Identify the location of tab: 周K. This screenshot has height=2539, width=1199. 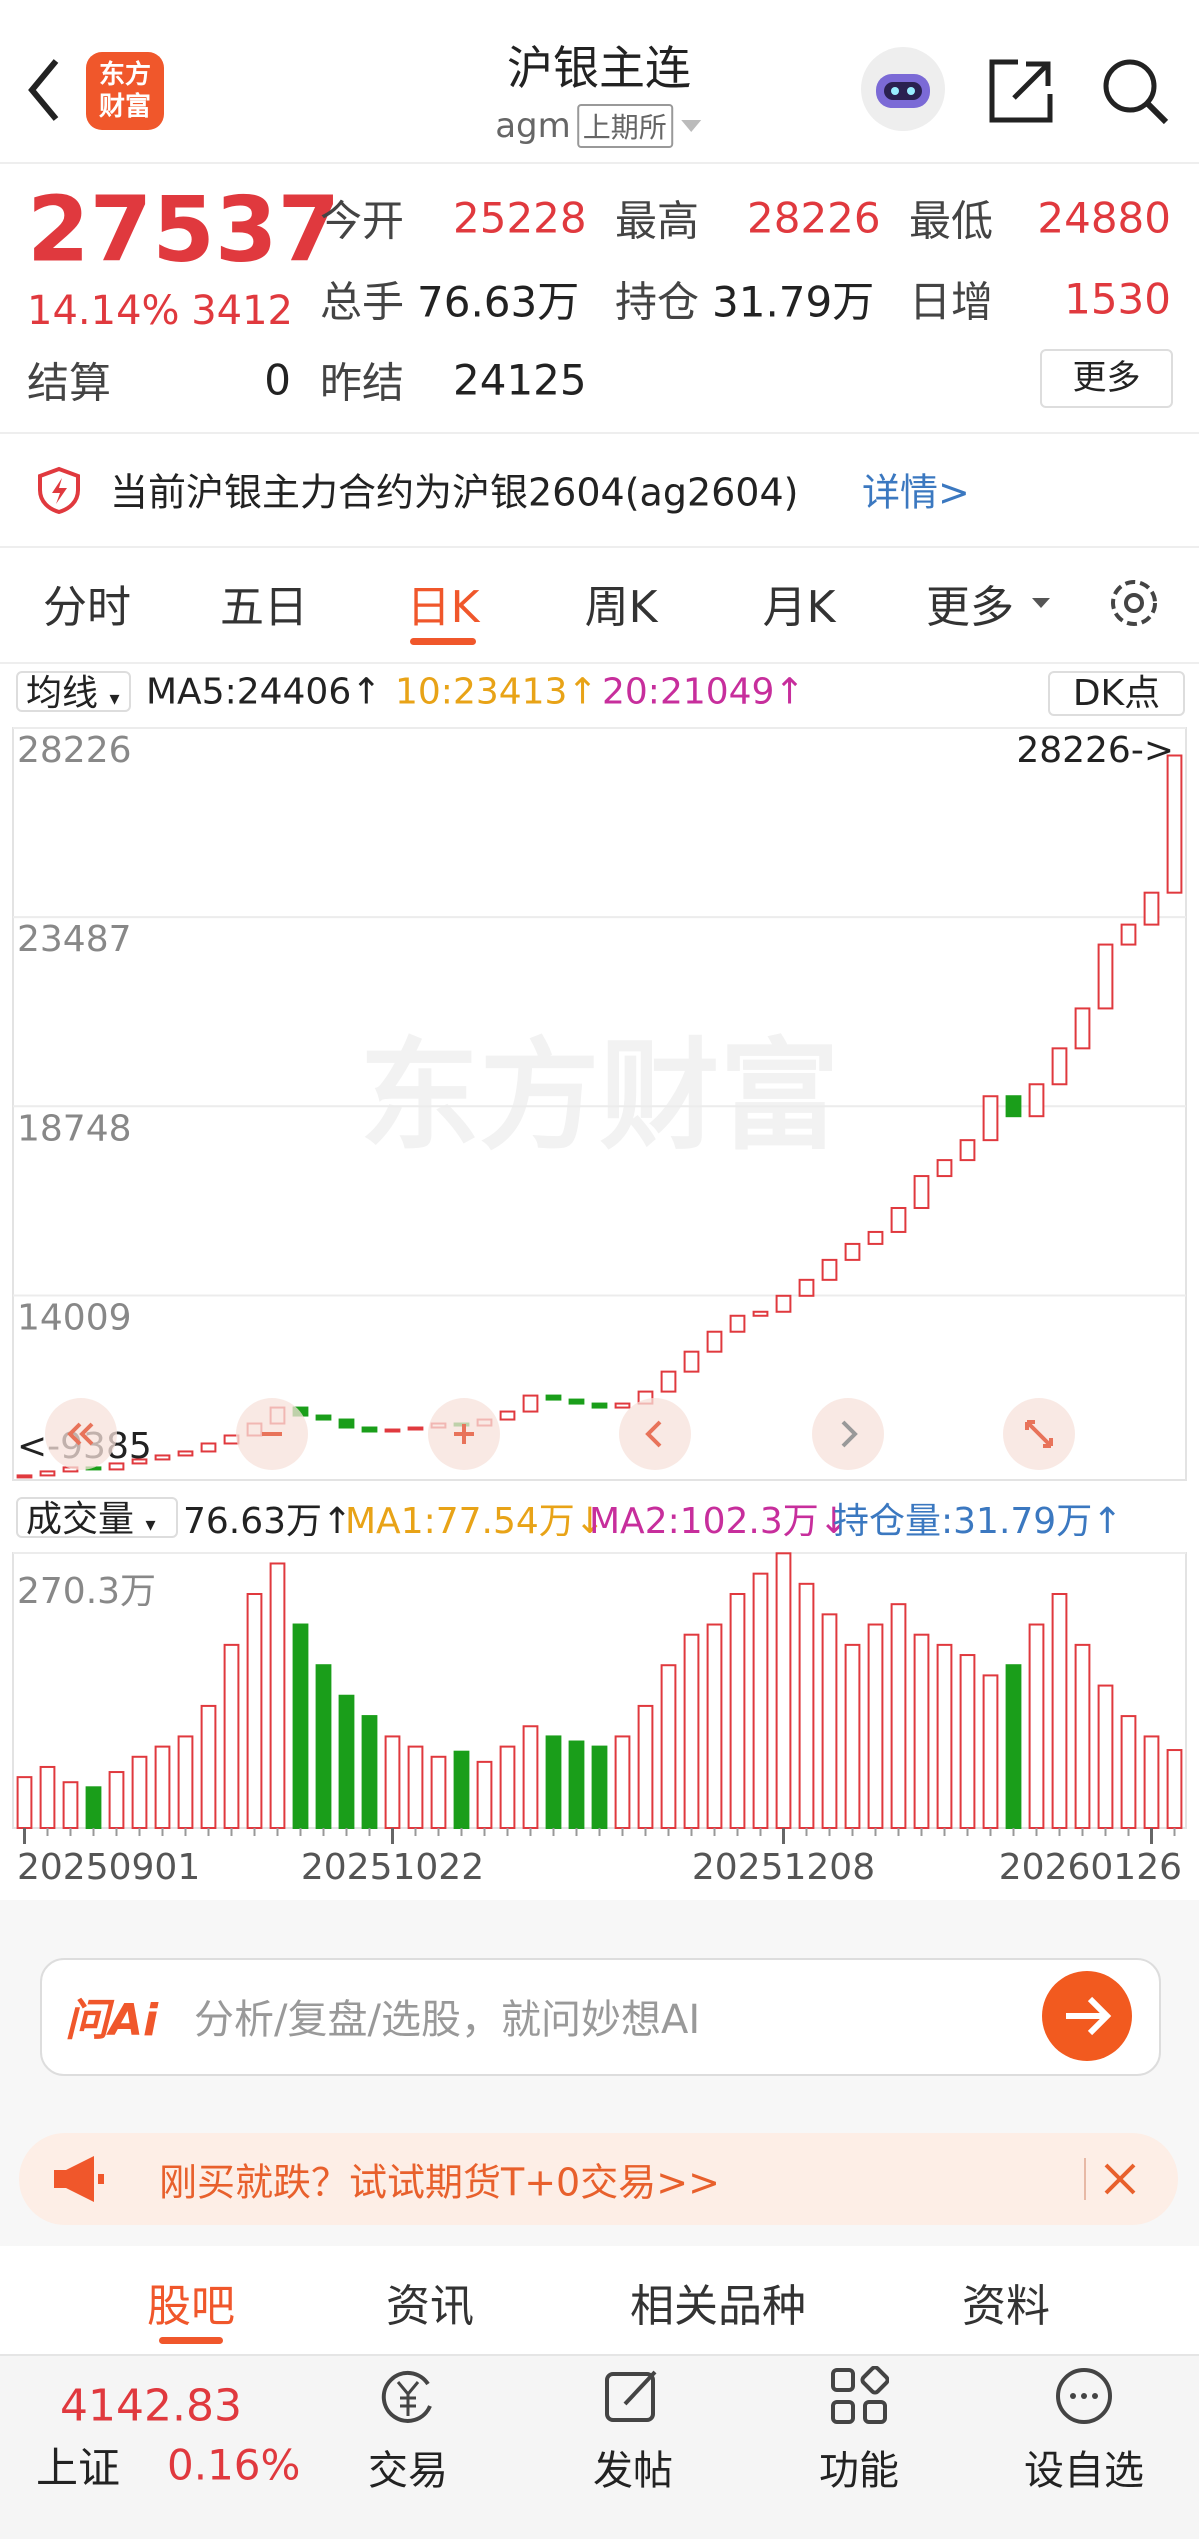
(621, 607).